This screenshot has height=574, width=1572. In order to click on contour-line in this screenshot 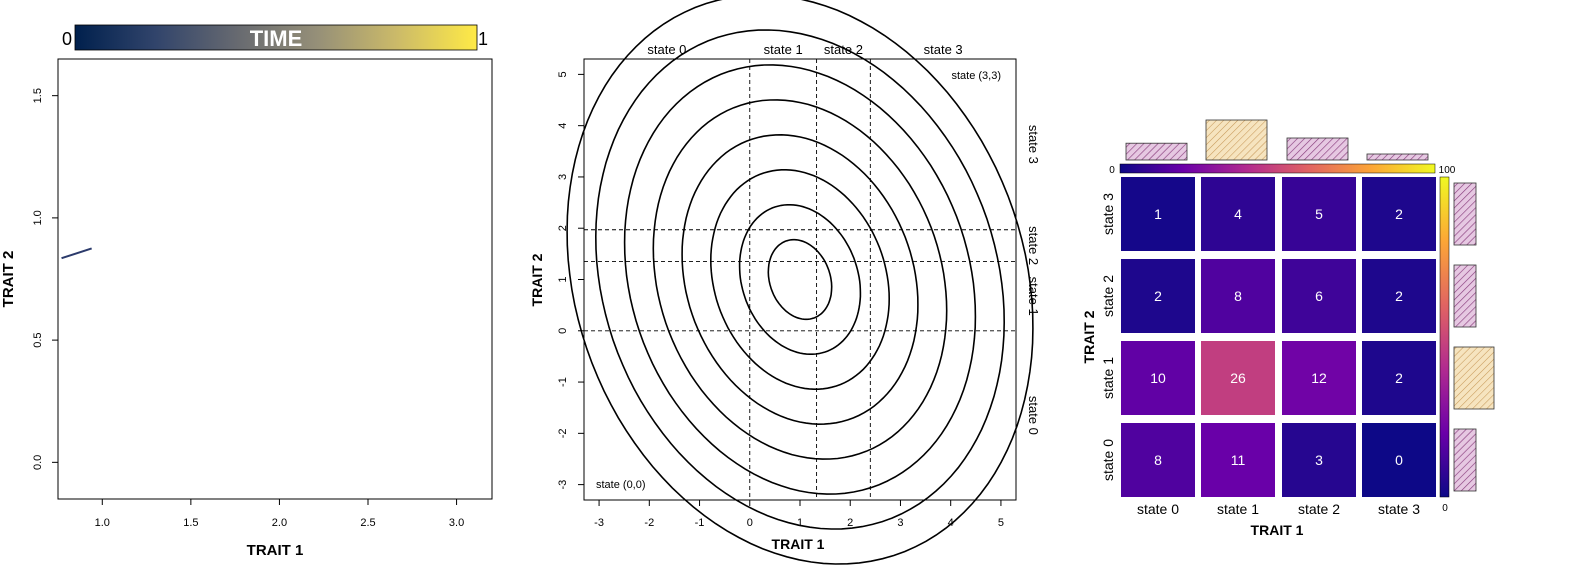, I will do `click(800, 279)`.